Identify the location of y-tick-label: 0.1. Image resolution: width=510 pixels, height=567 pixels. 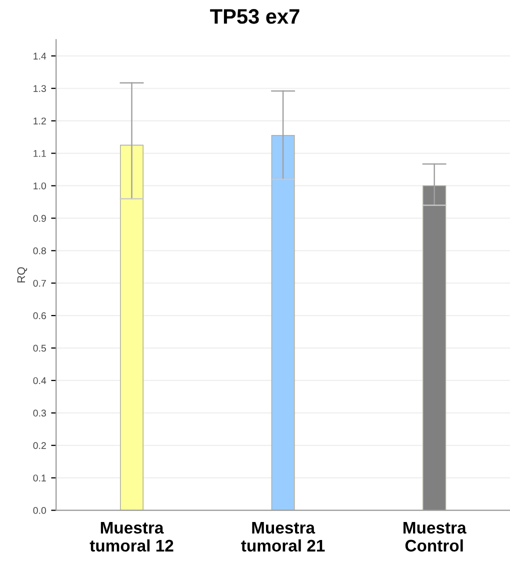
(39, 478).